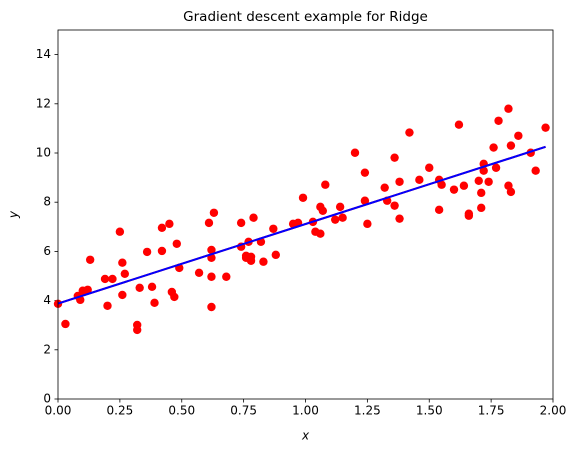 The image size is (579, 453). What do you see at coordinates (305, 411) in the screenshot?
I see `x-tick-label: 1.00` at bounding box center [305, 411].